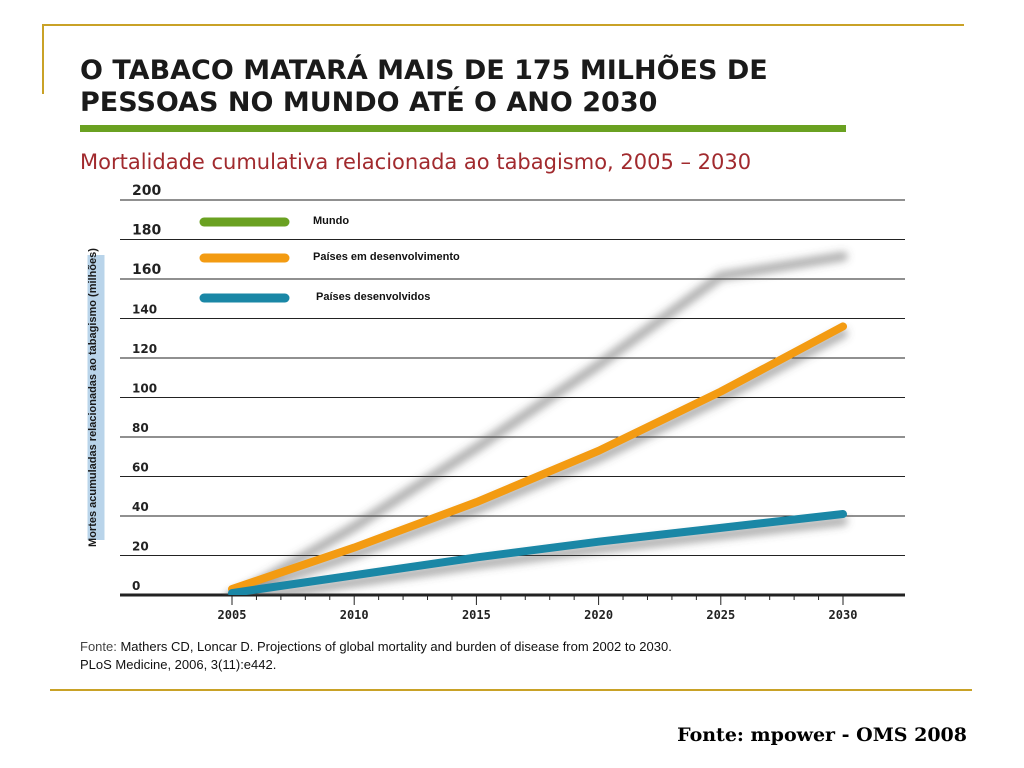 The height and width of the screenshot is (768, 1024). I want to click on x-tick-label-2010: 2010, so click(354, 615).